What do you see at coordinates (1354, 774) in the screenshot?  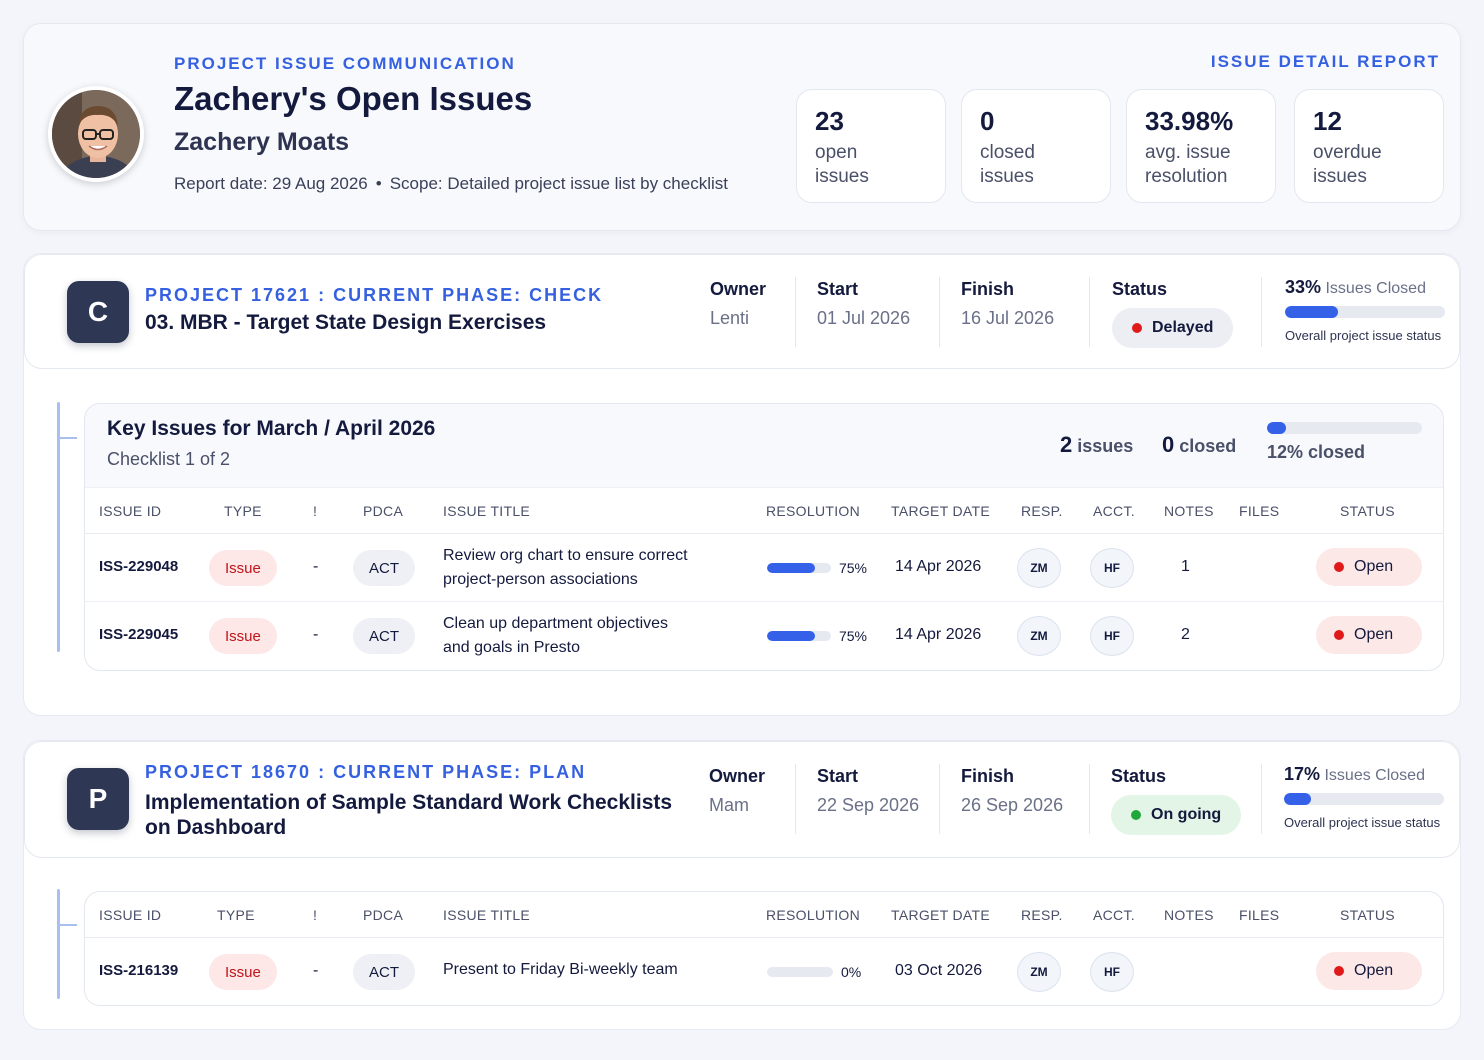 I see `progress-label: 17% Issues Closed` at bounding box center [1354, 774].